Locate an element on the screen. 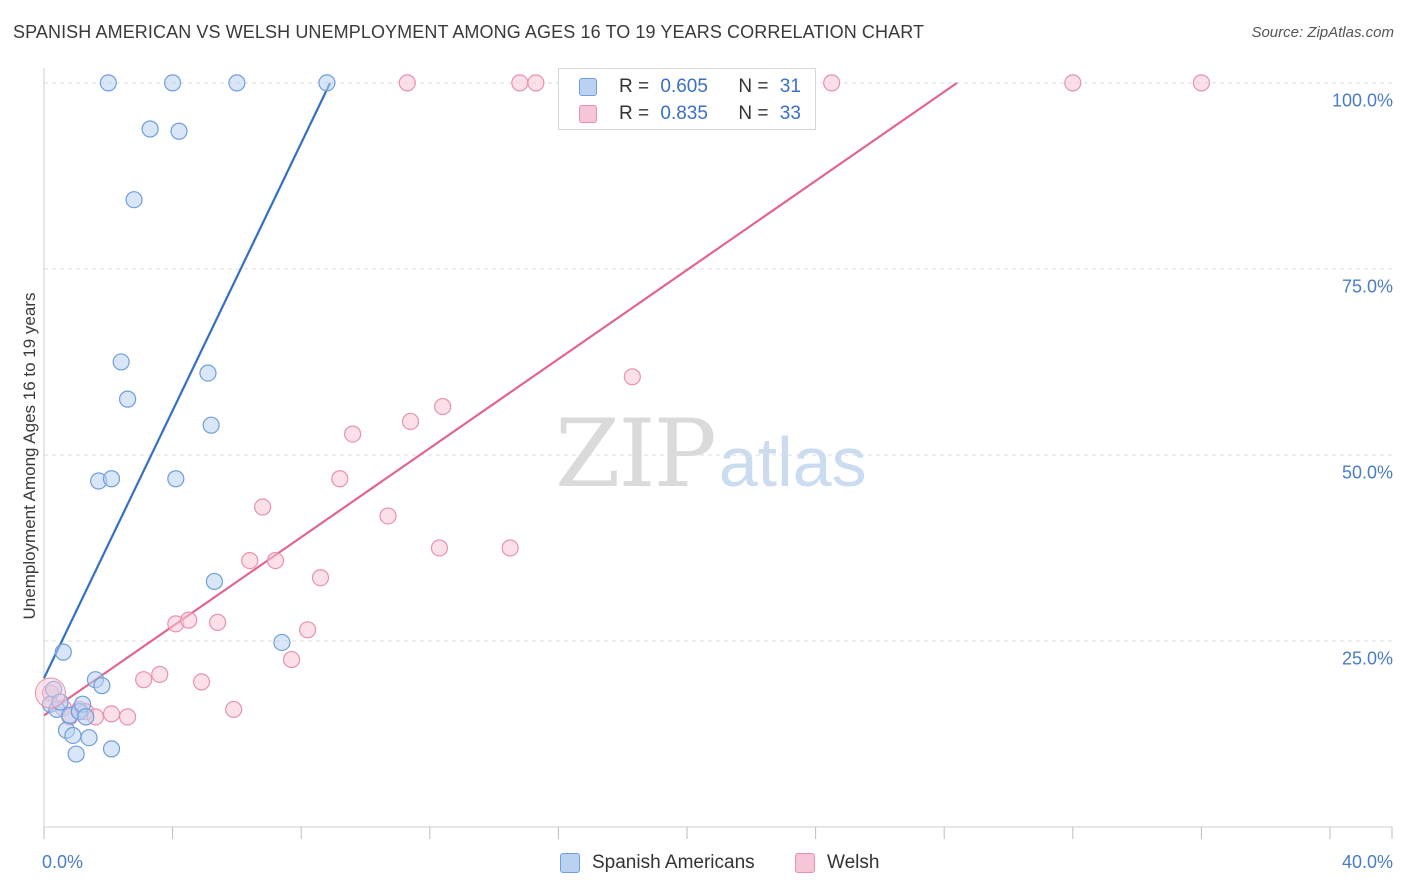  stats-row-welsh: R = 0.835 N = 33 is located at coordinates (690, 114).